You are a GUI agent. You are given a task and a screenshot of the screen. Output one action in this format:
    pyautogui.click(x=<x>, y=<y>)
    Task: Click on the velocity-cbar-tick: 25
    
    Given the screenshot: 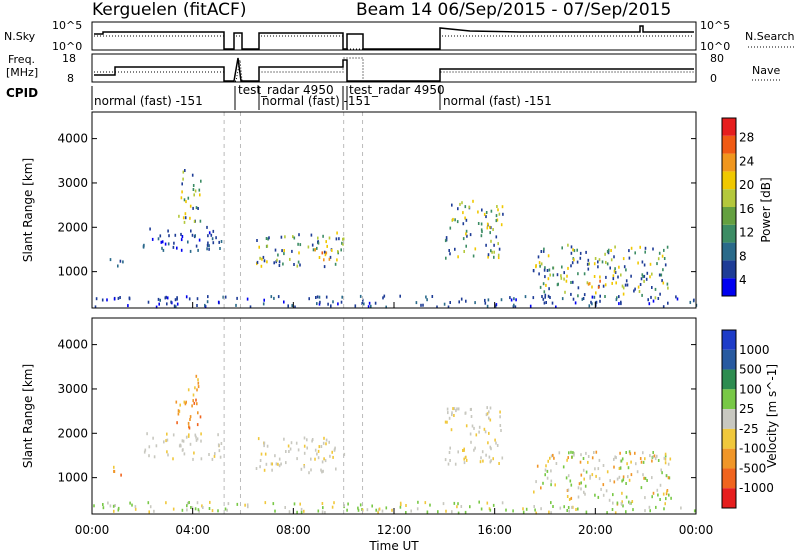 What is the action you would take?
    pyautogui.click(x=746, y=409)
    